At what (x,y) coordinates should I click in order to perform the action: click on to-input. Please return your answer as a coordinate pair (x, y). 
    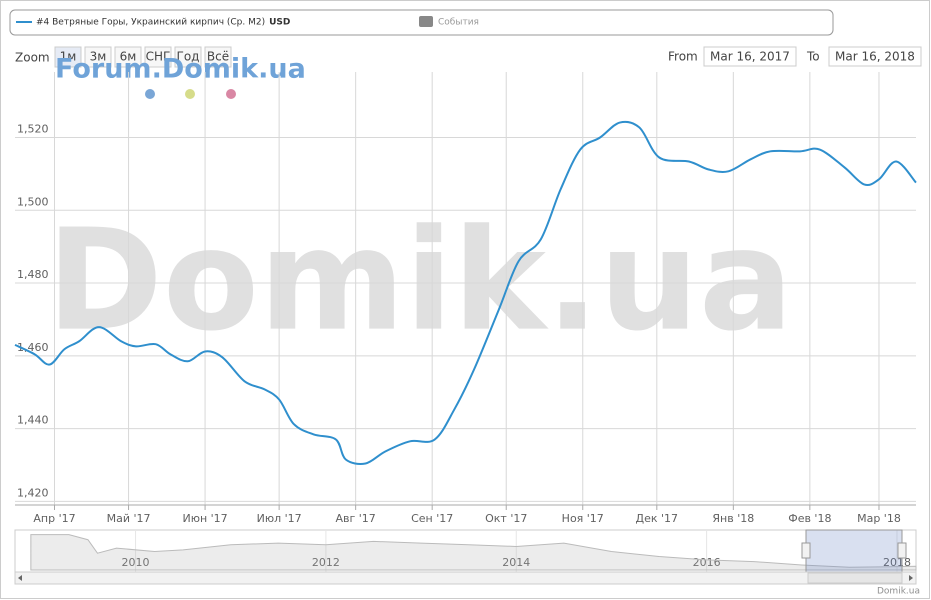
    Looking at the image, I should click on (875, 56).